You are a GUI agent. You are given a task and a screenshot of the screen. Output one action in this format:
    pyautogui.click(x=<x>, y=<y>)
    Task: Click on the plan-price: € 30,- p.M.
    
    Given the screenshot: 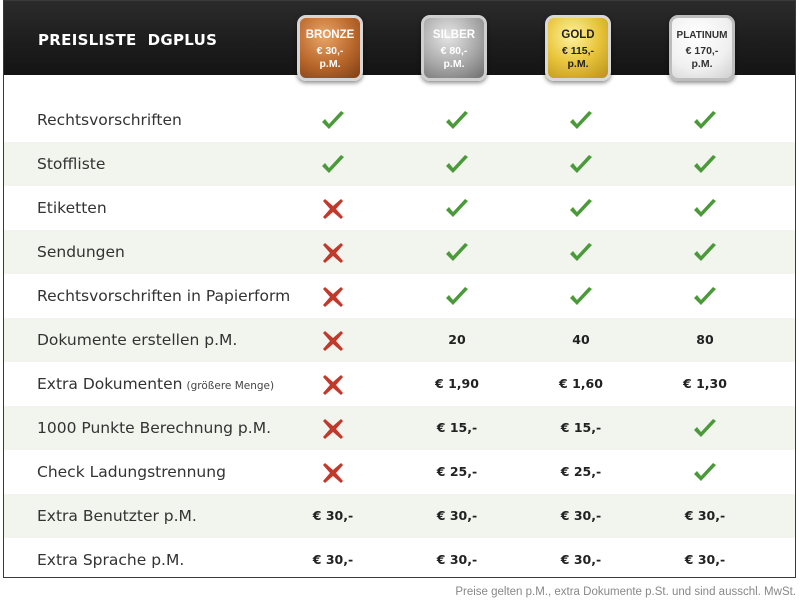 What is the action you would take?
    pyautogui.click(x=330, y=57)
    